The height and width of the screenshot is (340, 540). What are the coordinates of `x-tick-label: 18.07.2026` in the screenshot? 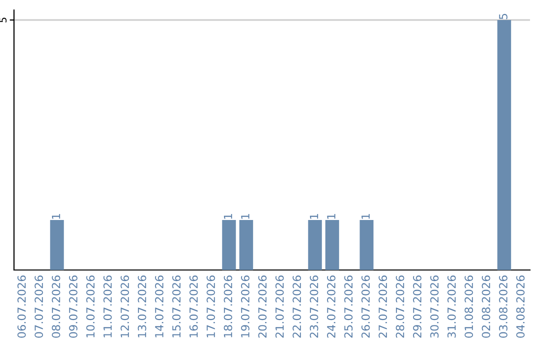 It's located at (228, 307).